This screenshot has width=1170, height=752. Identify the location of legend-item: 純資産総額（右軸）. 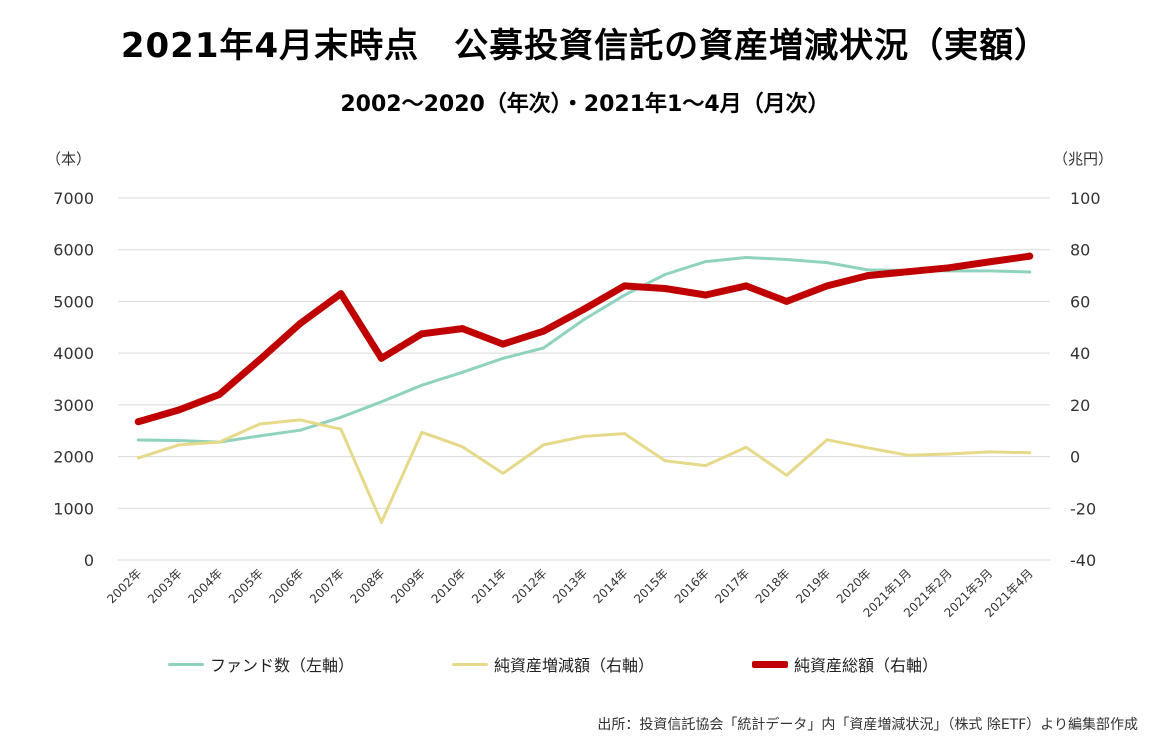
(845, 664).